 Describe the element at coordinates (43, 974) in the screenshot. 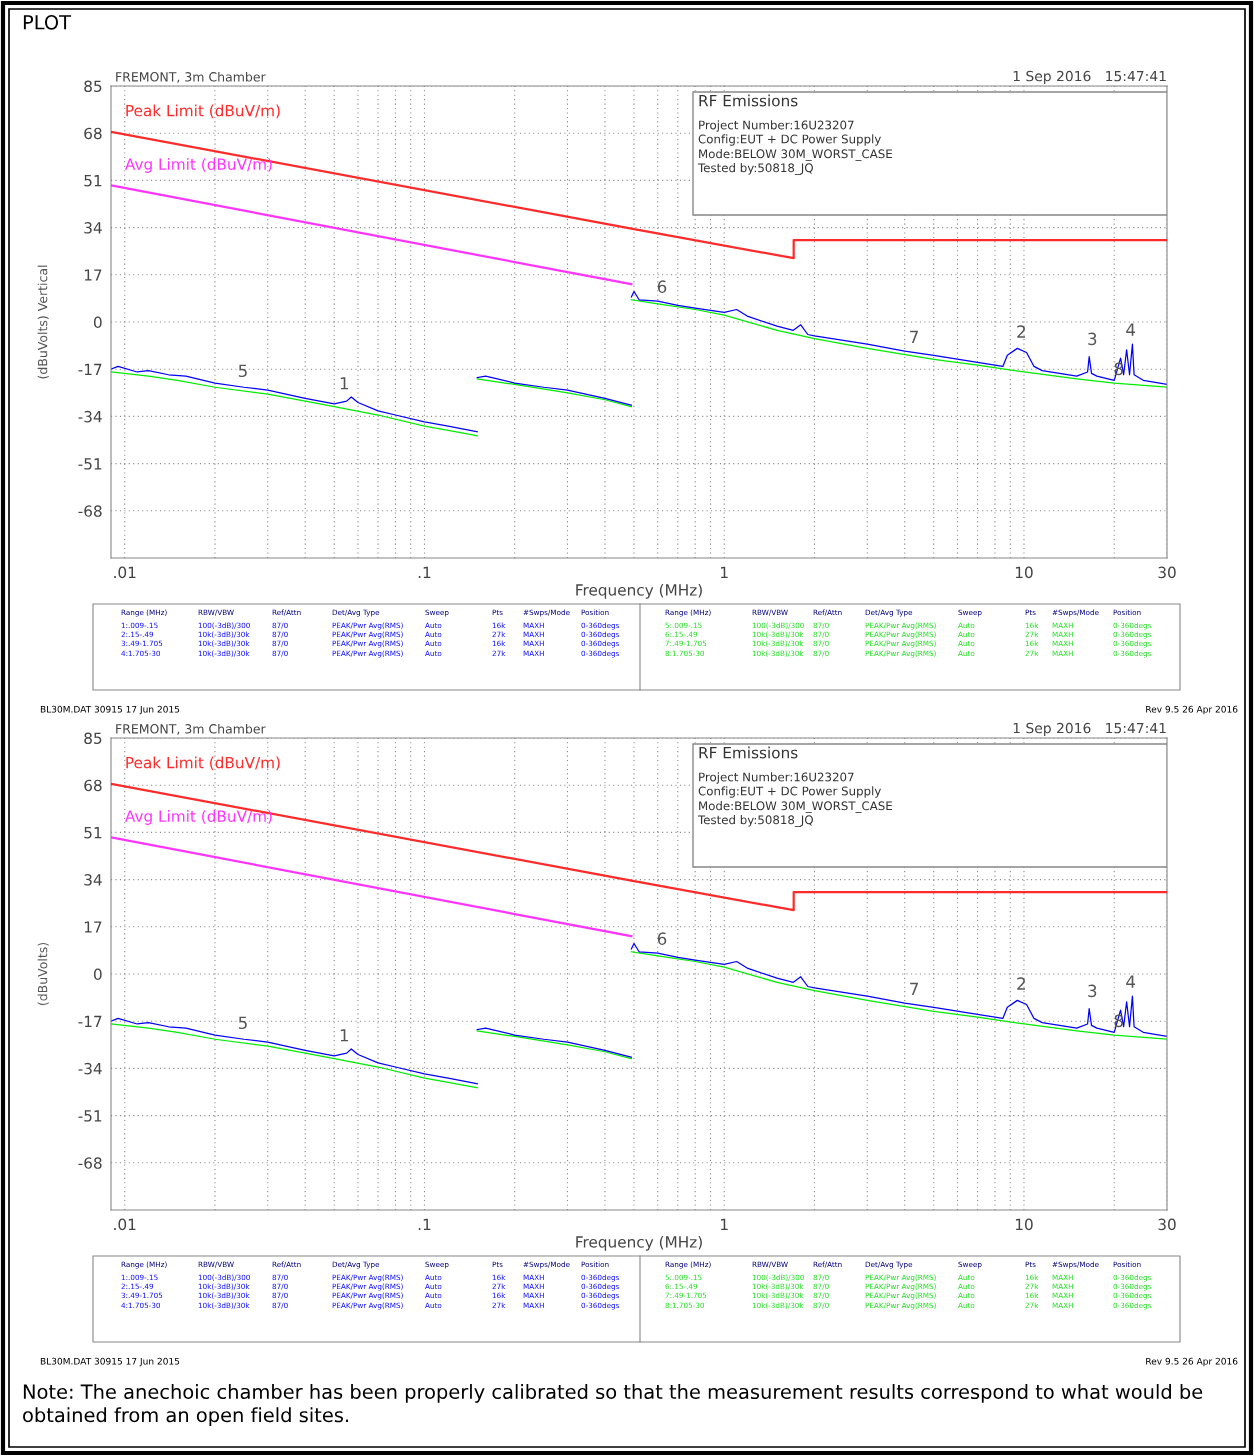

I see `y-axis-title: (dBuVolts)` at that location.